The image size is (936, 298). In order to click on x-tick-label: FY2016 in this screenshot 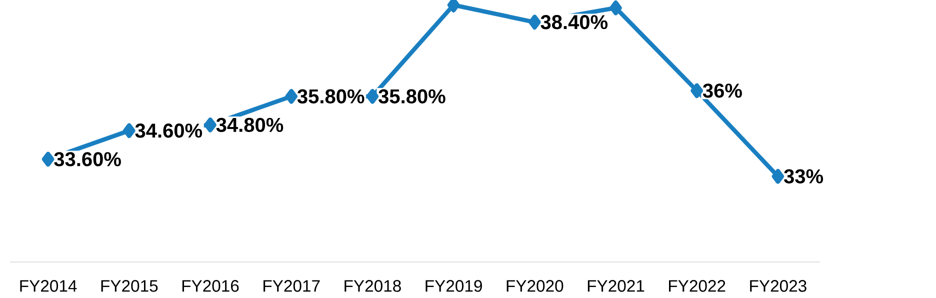, I will do `click(210, 286)`.